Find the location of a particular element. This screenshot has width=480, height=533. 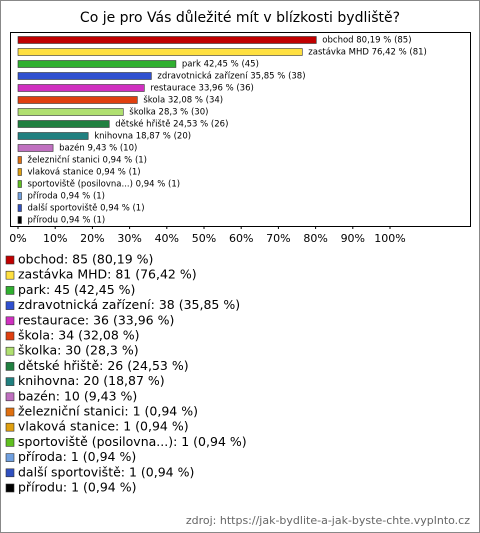

legend-entry: sportoviště (posilovna...): 1 (0,94 %) is located at coordinates (132, 441).